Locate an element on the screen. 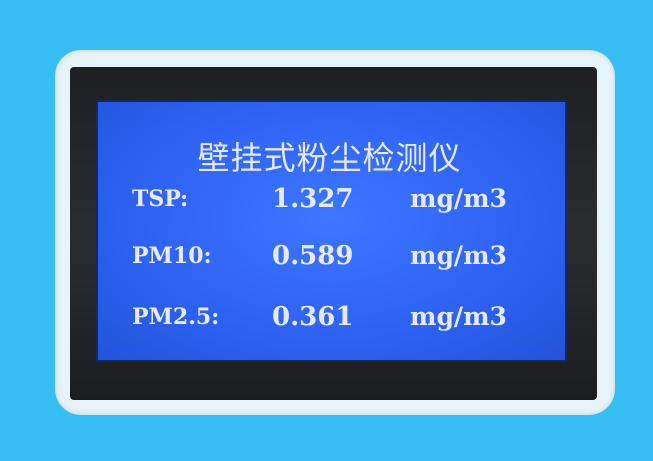  pm10-label: PM10: is located at coordinates (172, 256).